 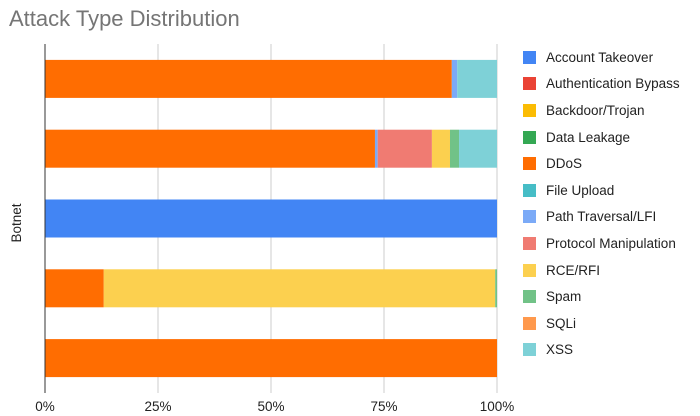 What do you see at coordinates (595, 110) in the screenshot?
I see `legend-label: Backdoor/Trojan` at bounding box center [595, 110].